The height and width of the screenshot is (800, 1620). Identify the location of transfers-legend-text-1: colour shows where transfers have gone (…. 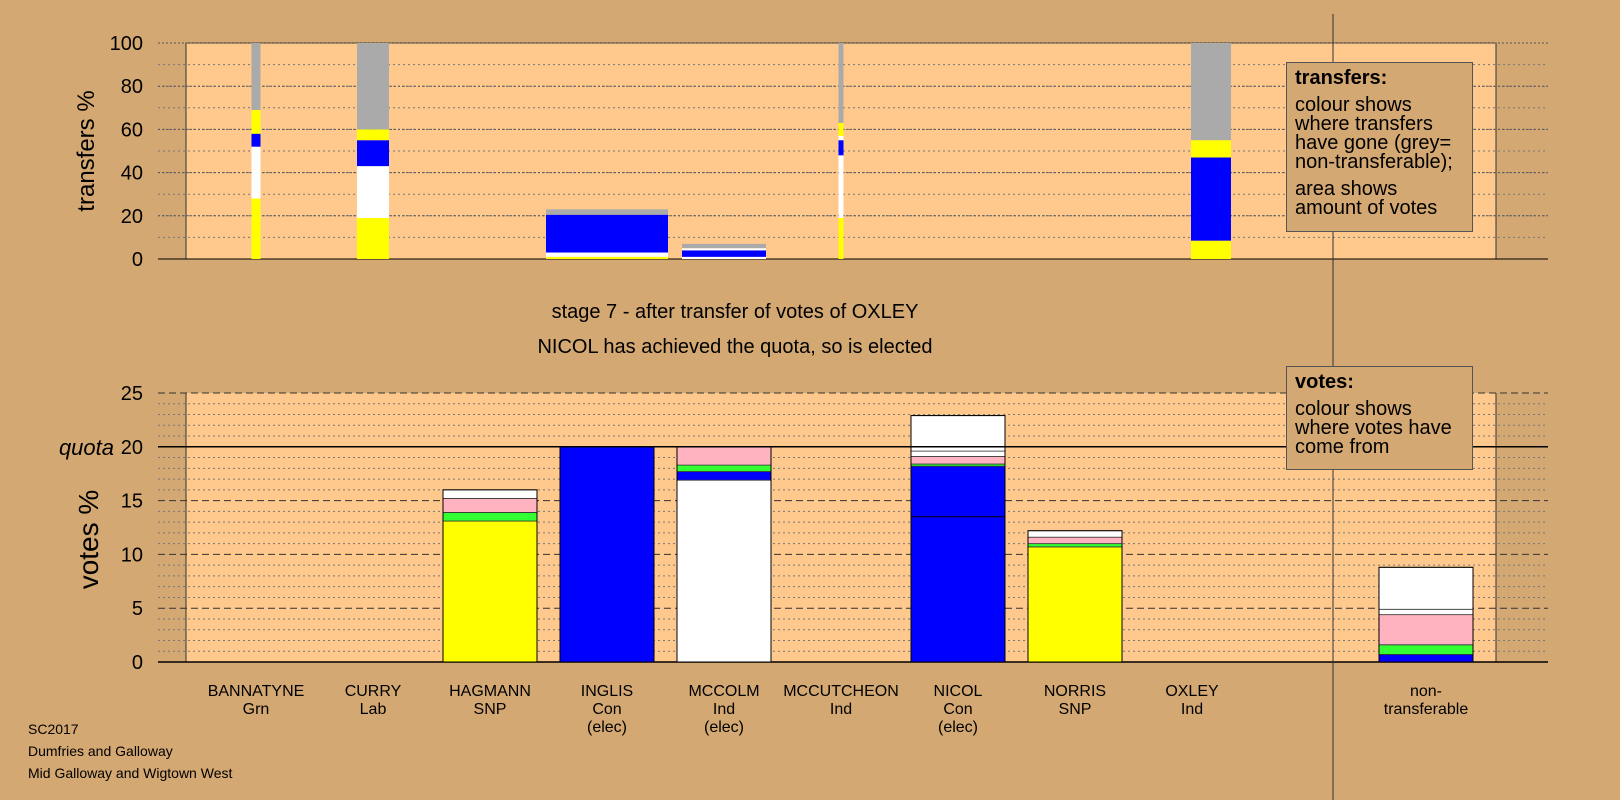
(1374, 133).